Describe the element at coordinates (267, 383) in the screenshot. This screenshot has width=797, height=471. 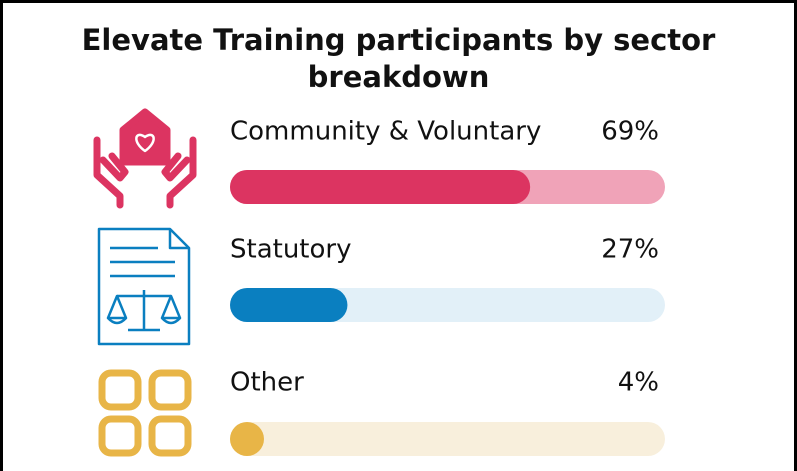
I see `category-label: Other` at that location.